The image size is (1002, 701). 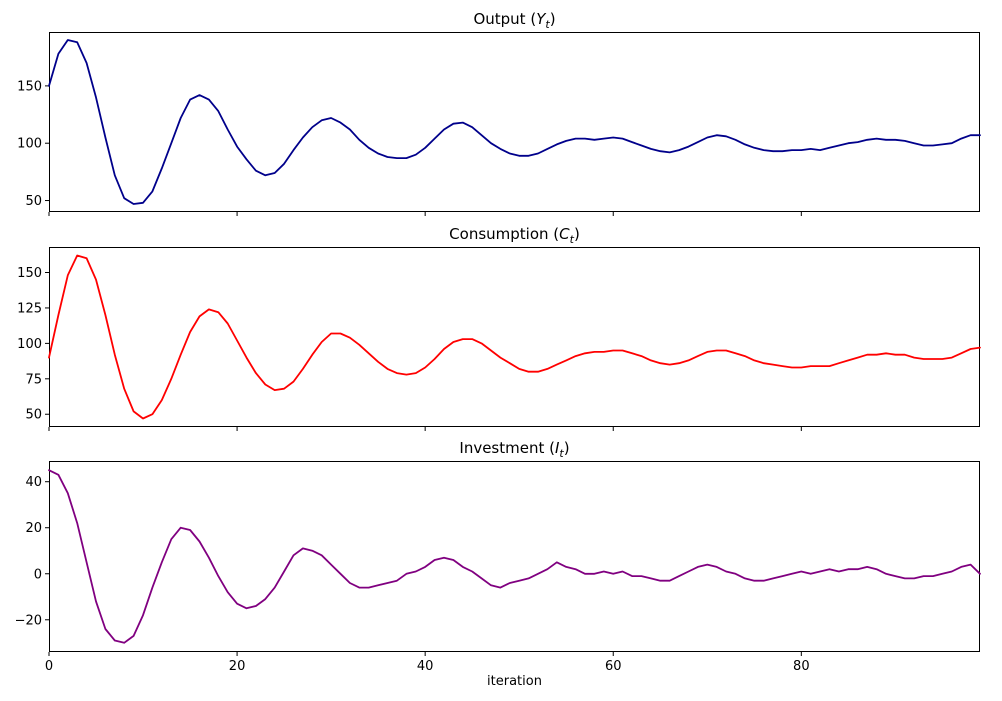 I want to click on y-tick-label: 40, so click(x=33, y=482).